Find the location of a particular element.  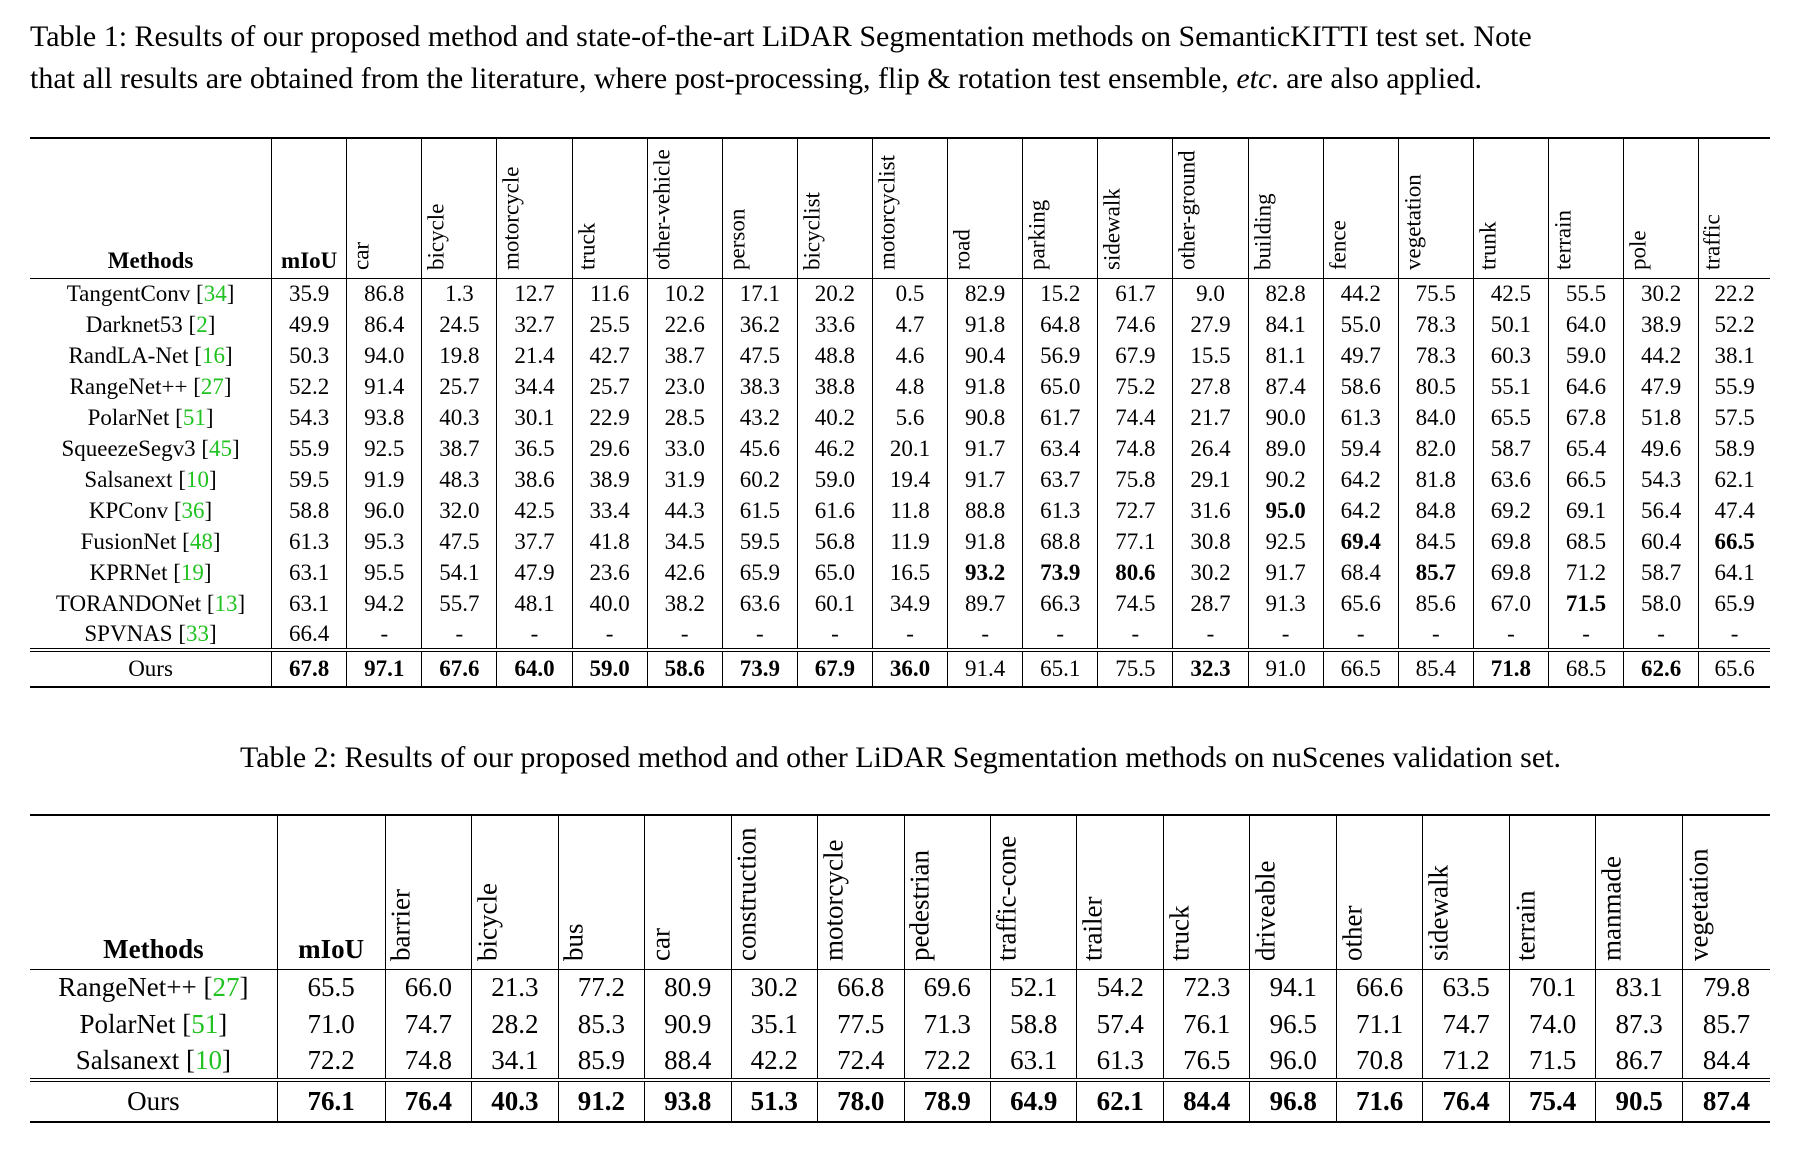

value-cell: 83.1 is located at coordinates (1639, 987).